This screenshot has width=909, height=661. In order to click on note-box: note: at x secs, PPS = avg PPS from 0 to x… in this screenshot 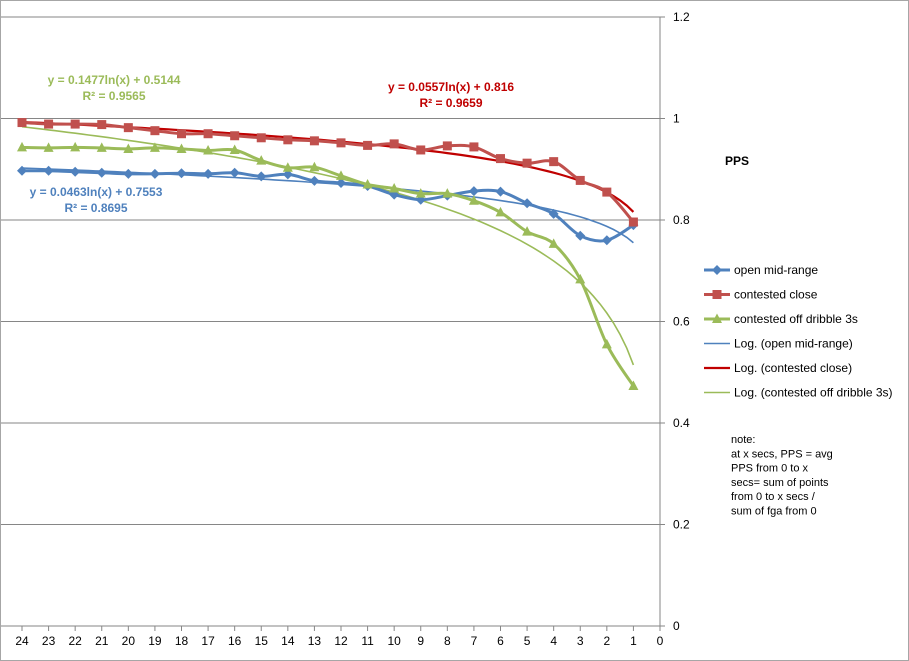, I will do `click(782, 476)`.